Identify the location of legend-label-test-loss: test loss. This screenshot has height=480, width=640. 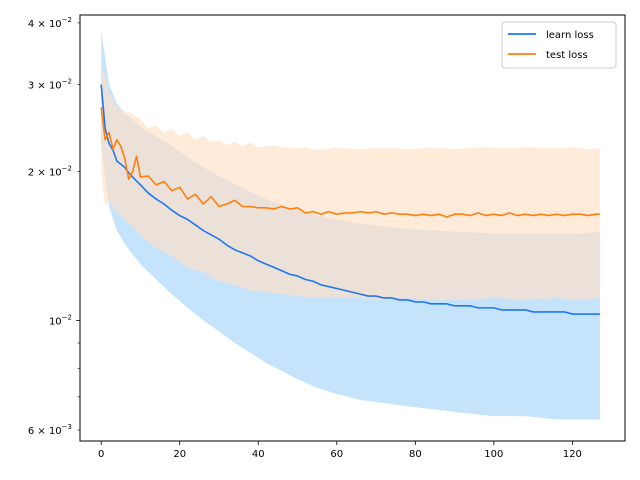
(567, 55).